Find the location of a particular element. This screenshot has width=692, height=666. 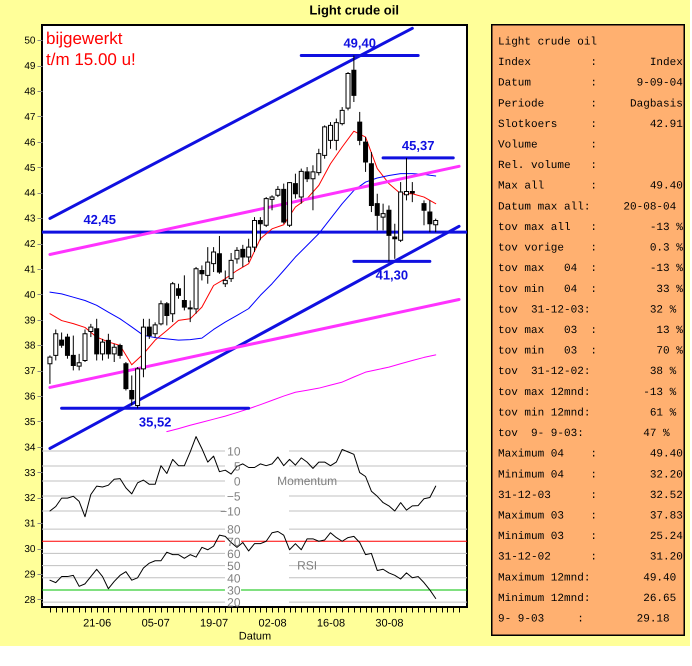

x-tick-label: 16-08 is located at coordinates (331, 624).